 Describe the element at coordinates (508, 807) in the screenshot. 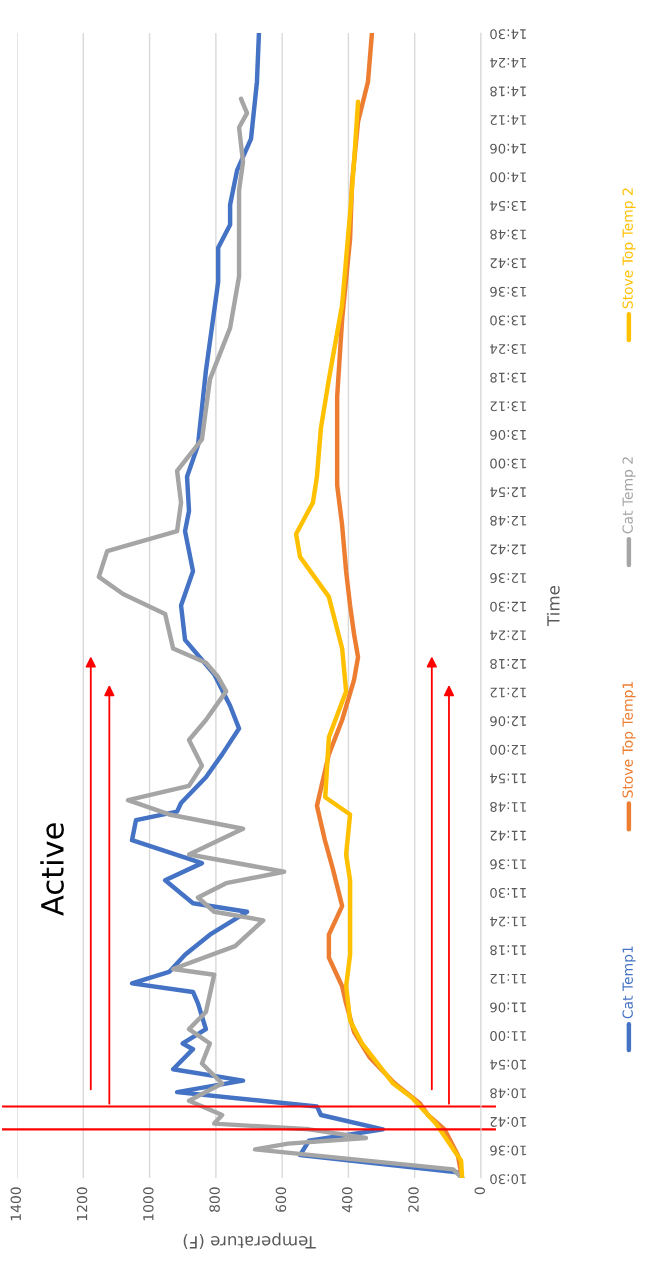

I see `y-tick-label: 11:48` at that location.